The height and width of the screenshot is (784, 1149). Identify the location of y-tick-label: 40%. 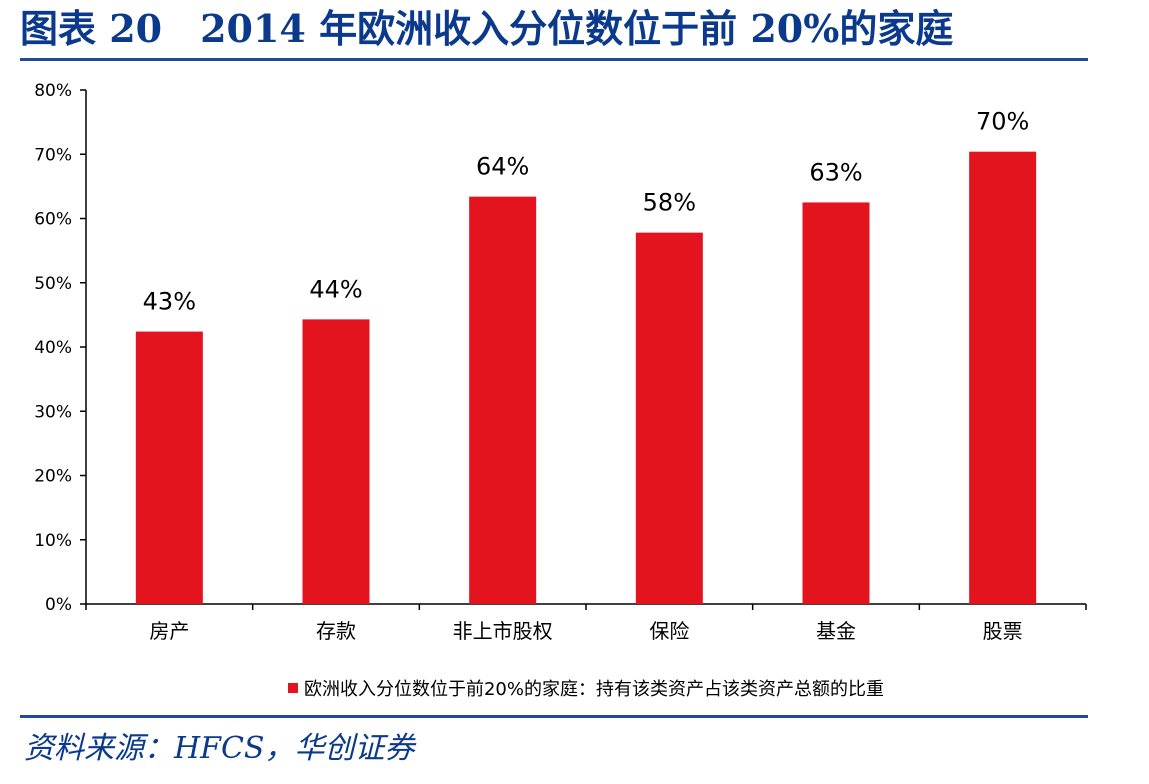
(53, 348).